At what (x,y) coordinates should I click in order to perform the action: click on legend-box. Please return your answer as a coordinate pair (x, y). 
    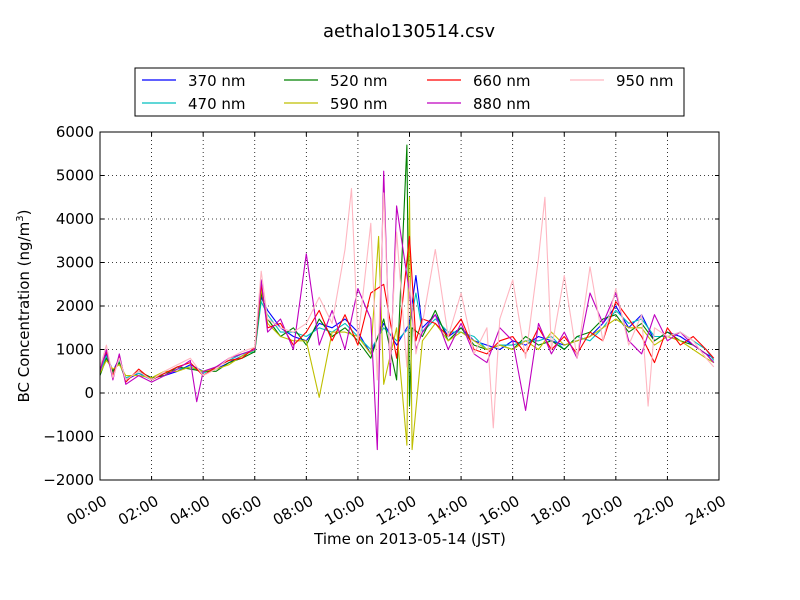
    Looking at the image, I should click on (409, 92).